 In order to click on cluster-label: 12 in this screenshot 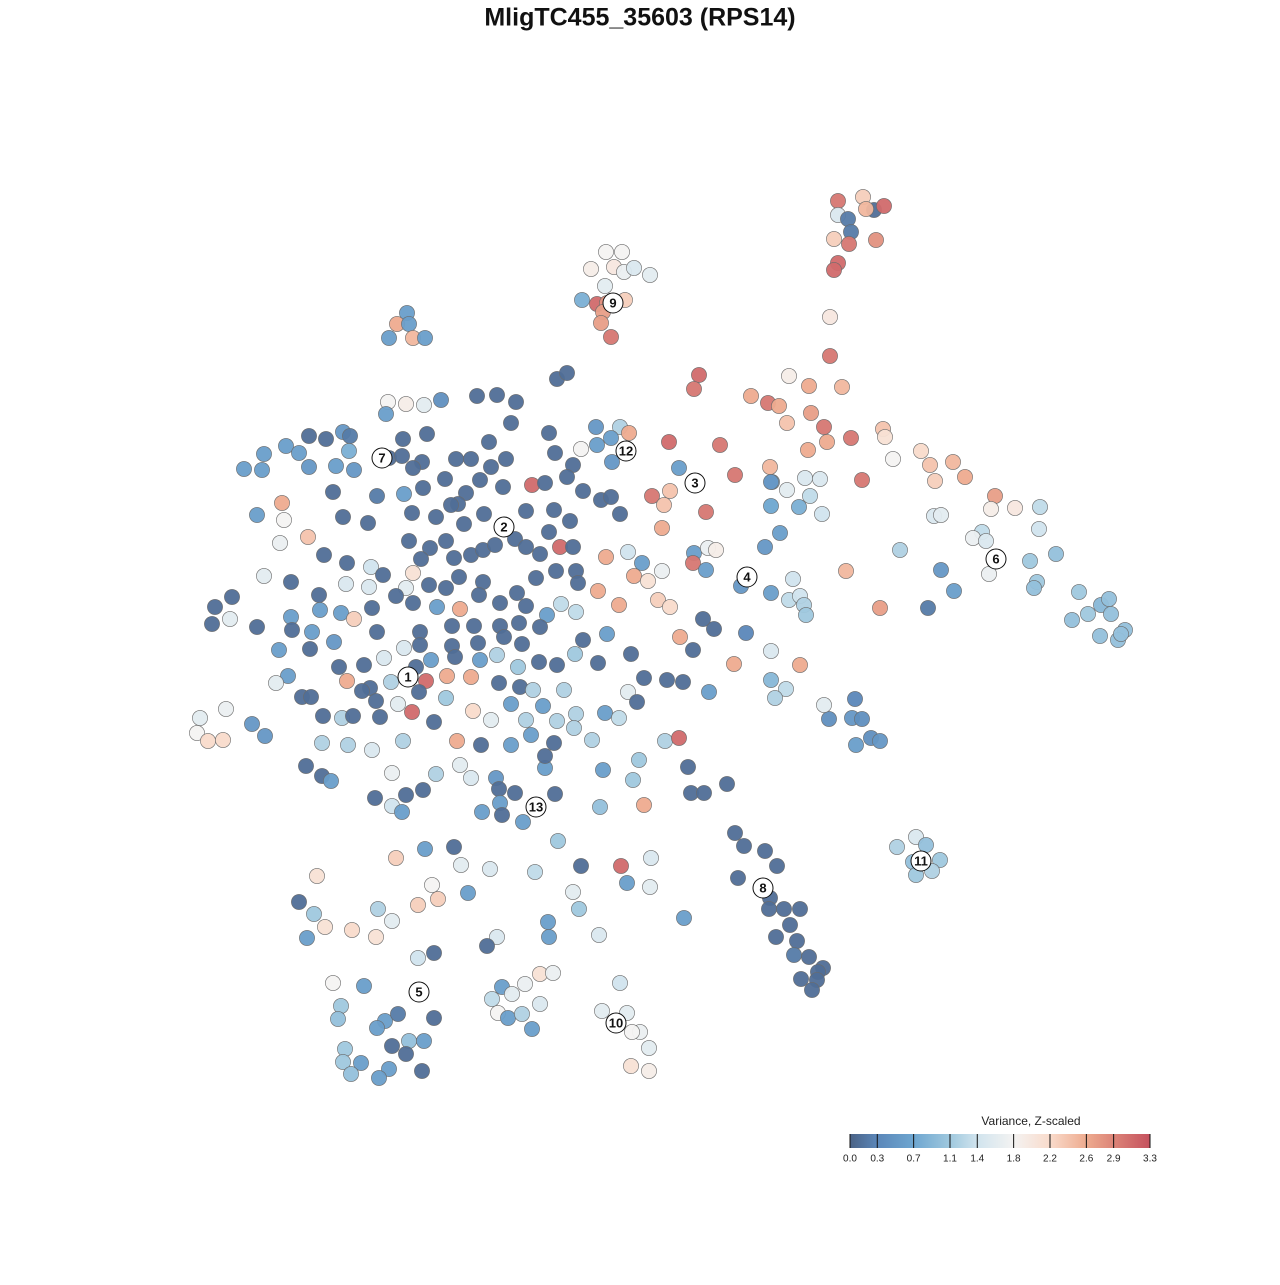, I will do `click(626, 450)`.